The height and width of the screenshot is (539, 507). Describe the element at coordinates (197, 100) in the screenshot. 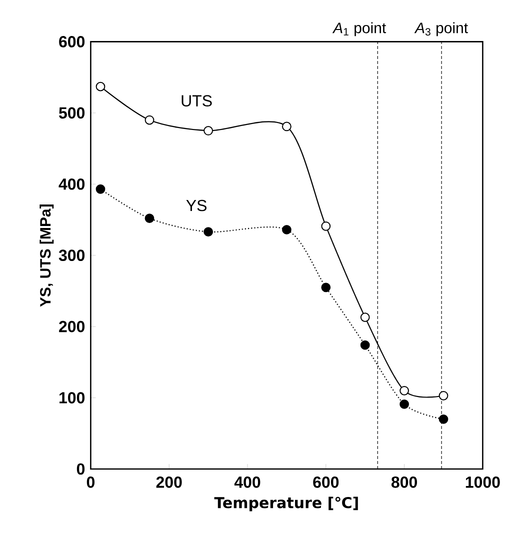

I see `series-label: UTS` at that location.